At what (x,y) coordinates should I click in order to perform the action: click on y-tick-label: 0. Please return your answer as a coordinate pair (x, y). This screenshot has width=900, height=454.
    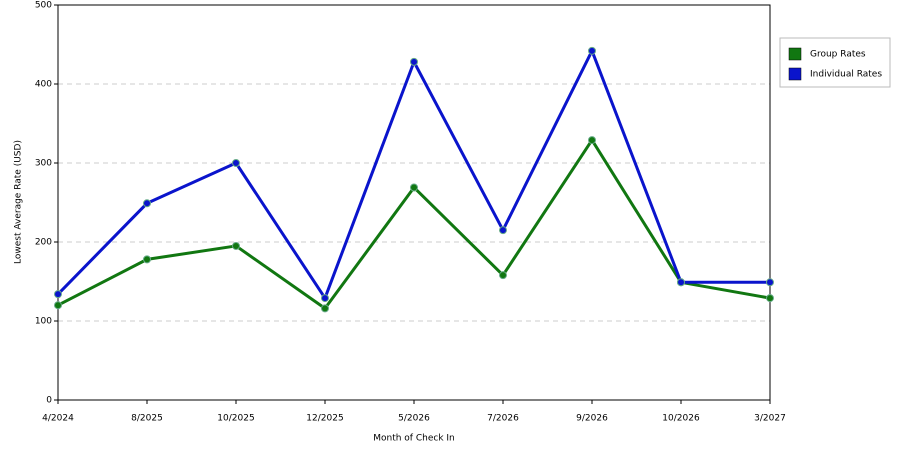
    Looking at the image, I should click on (49, 401).